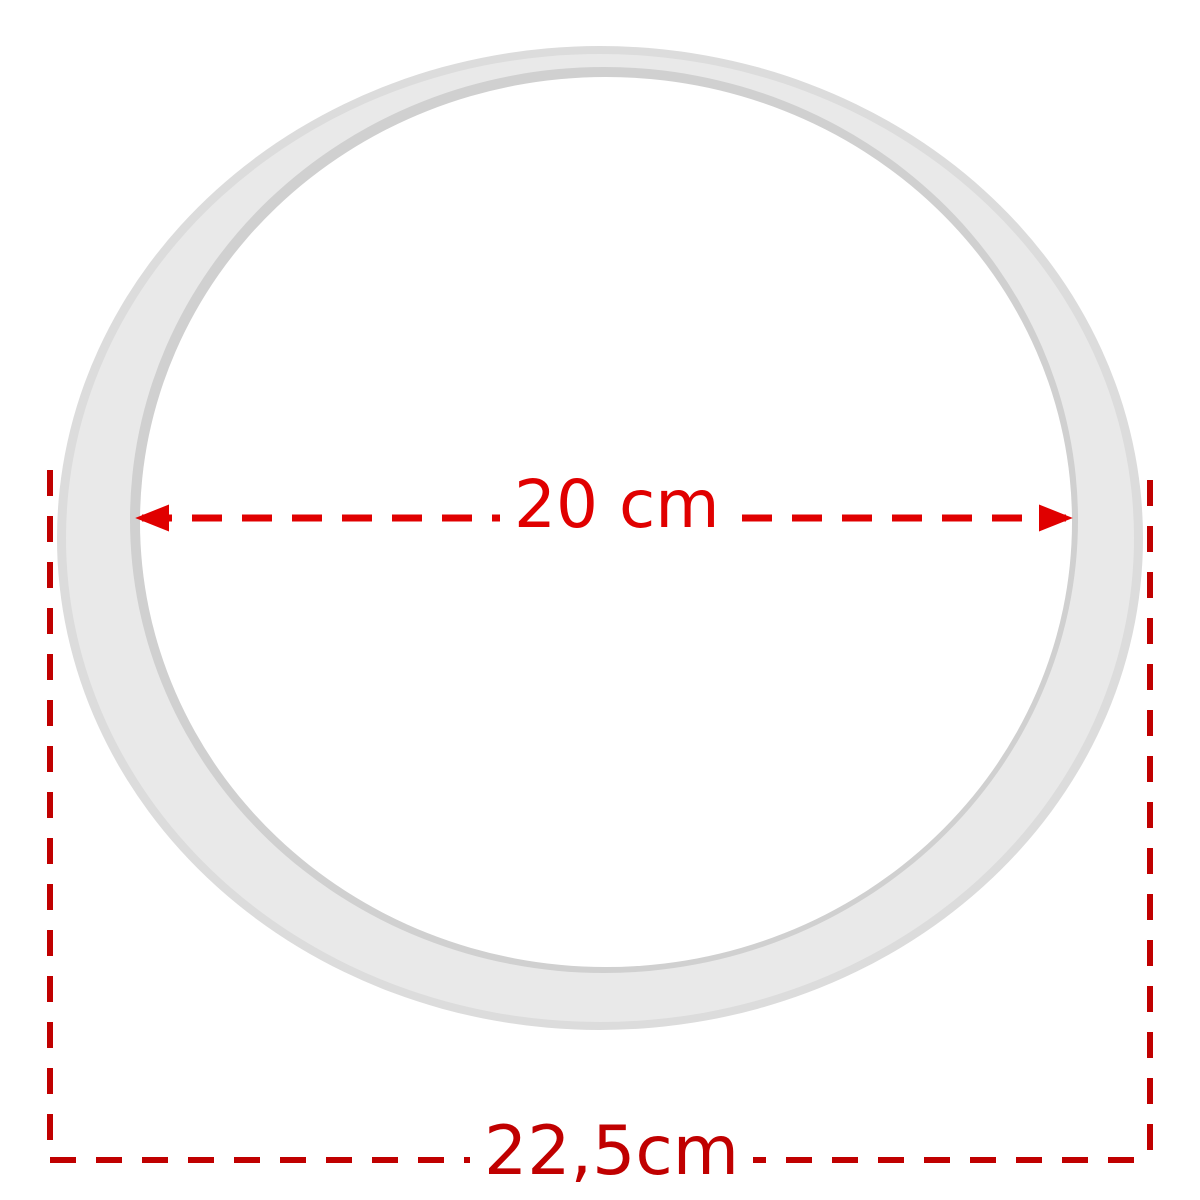 This screenshot has width=1200, height=1200. Describe the element at coordinates (617, 505) in the screenshot. I see `inner-diameter-label: 20 cm` at that location.